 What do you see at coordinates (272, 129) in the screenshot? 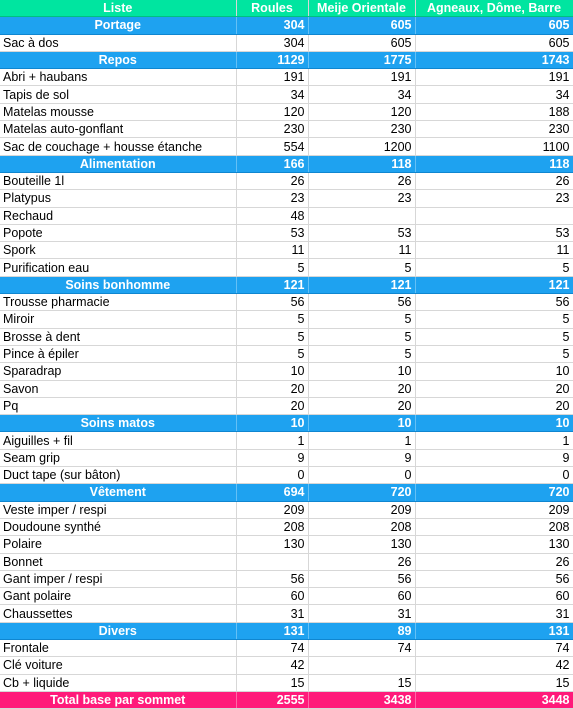
I see `item-value-roules: 230` at bounding box center [272, 129].